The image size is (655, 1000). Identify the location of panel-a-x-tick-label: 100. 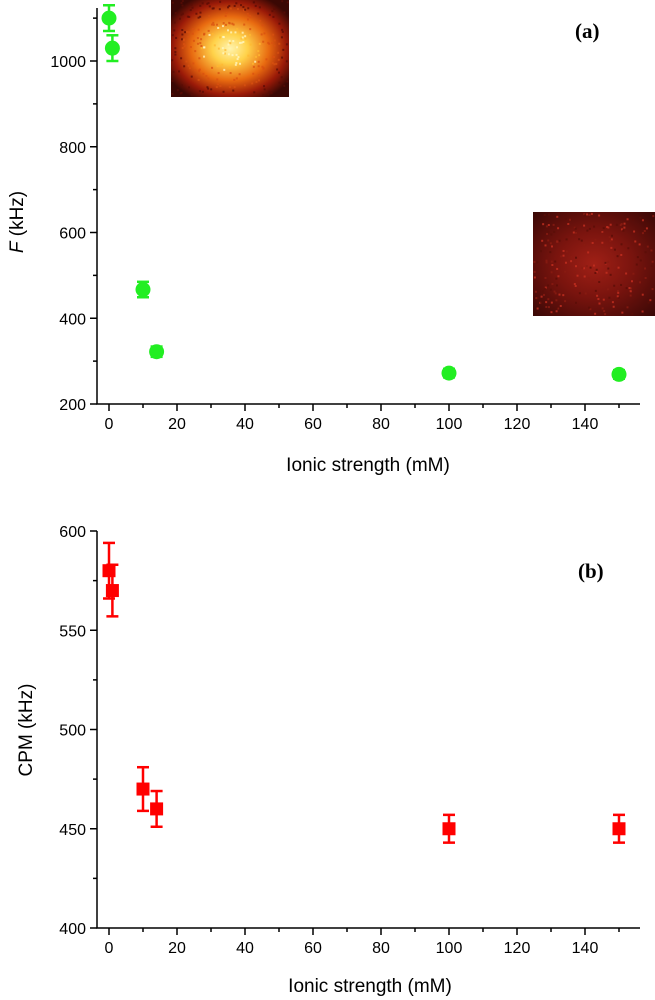
(449, 424).